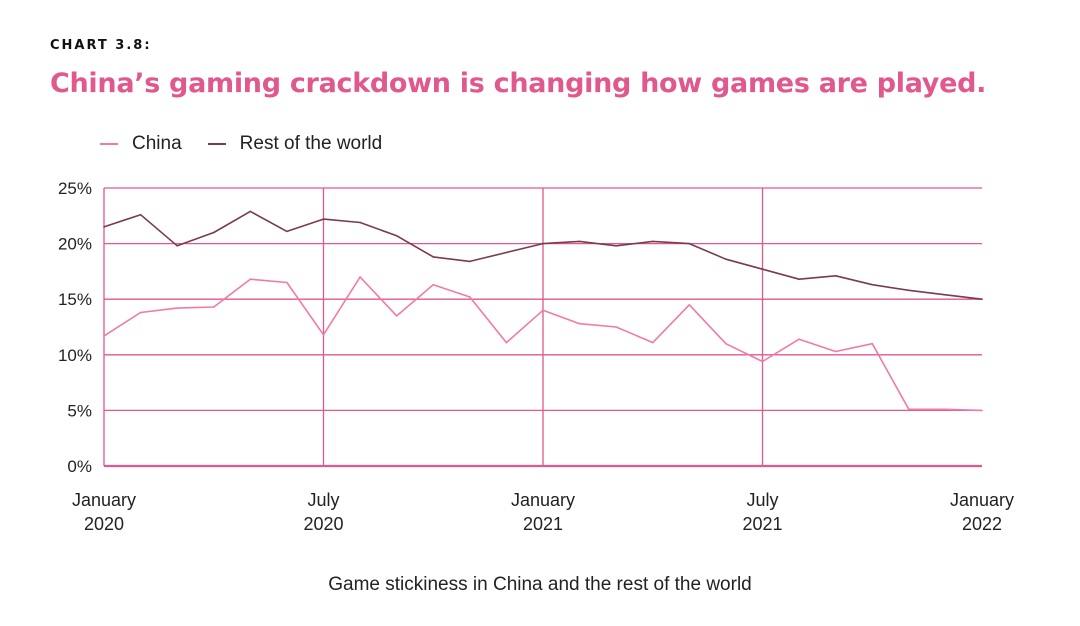  I want to click on y-tick-label: 10%, so click(75, 355).